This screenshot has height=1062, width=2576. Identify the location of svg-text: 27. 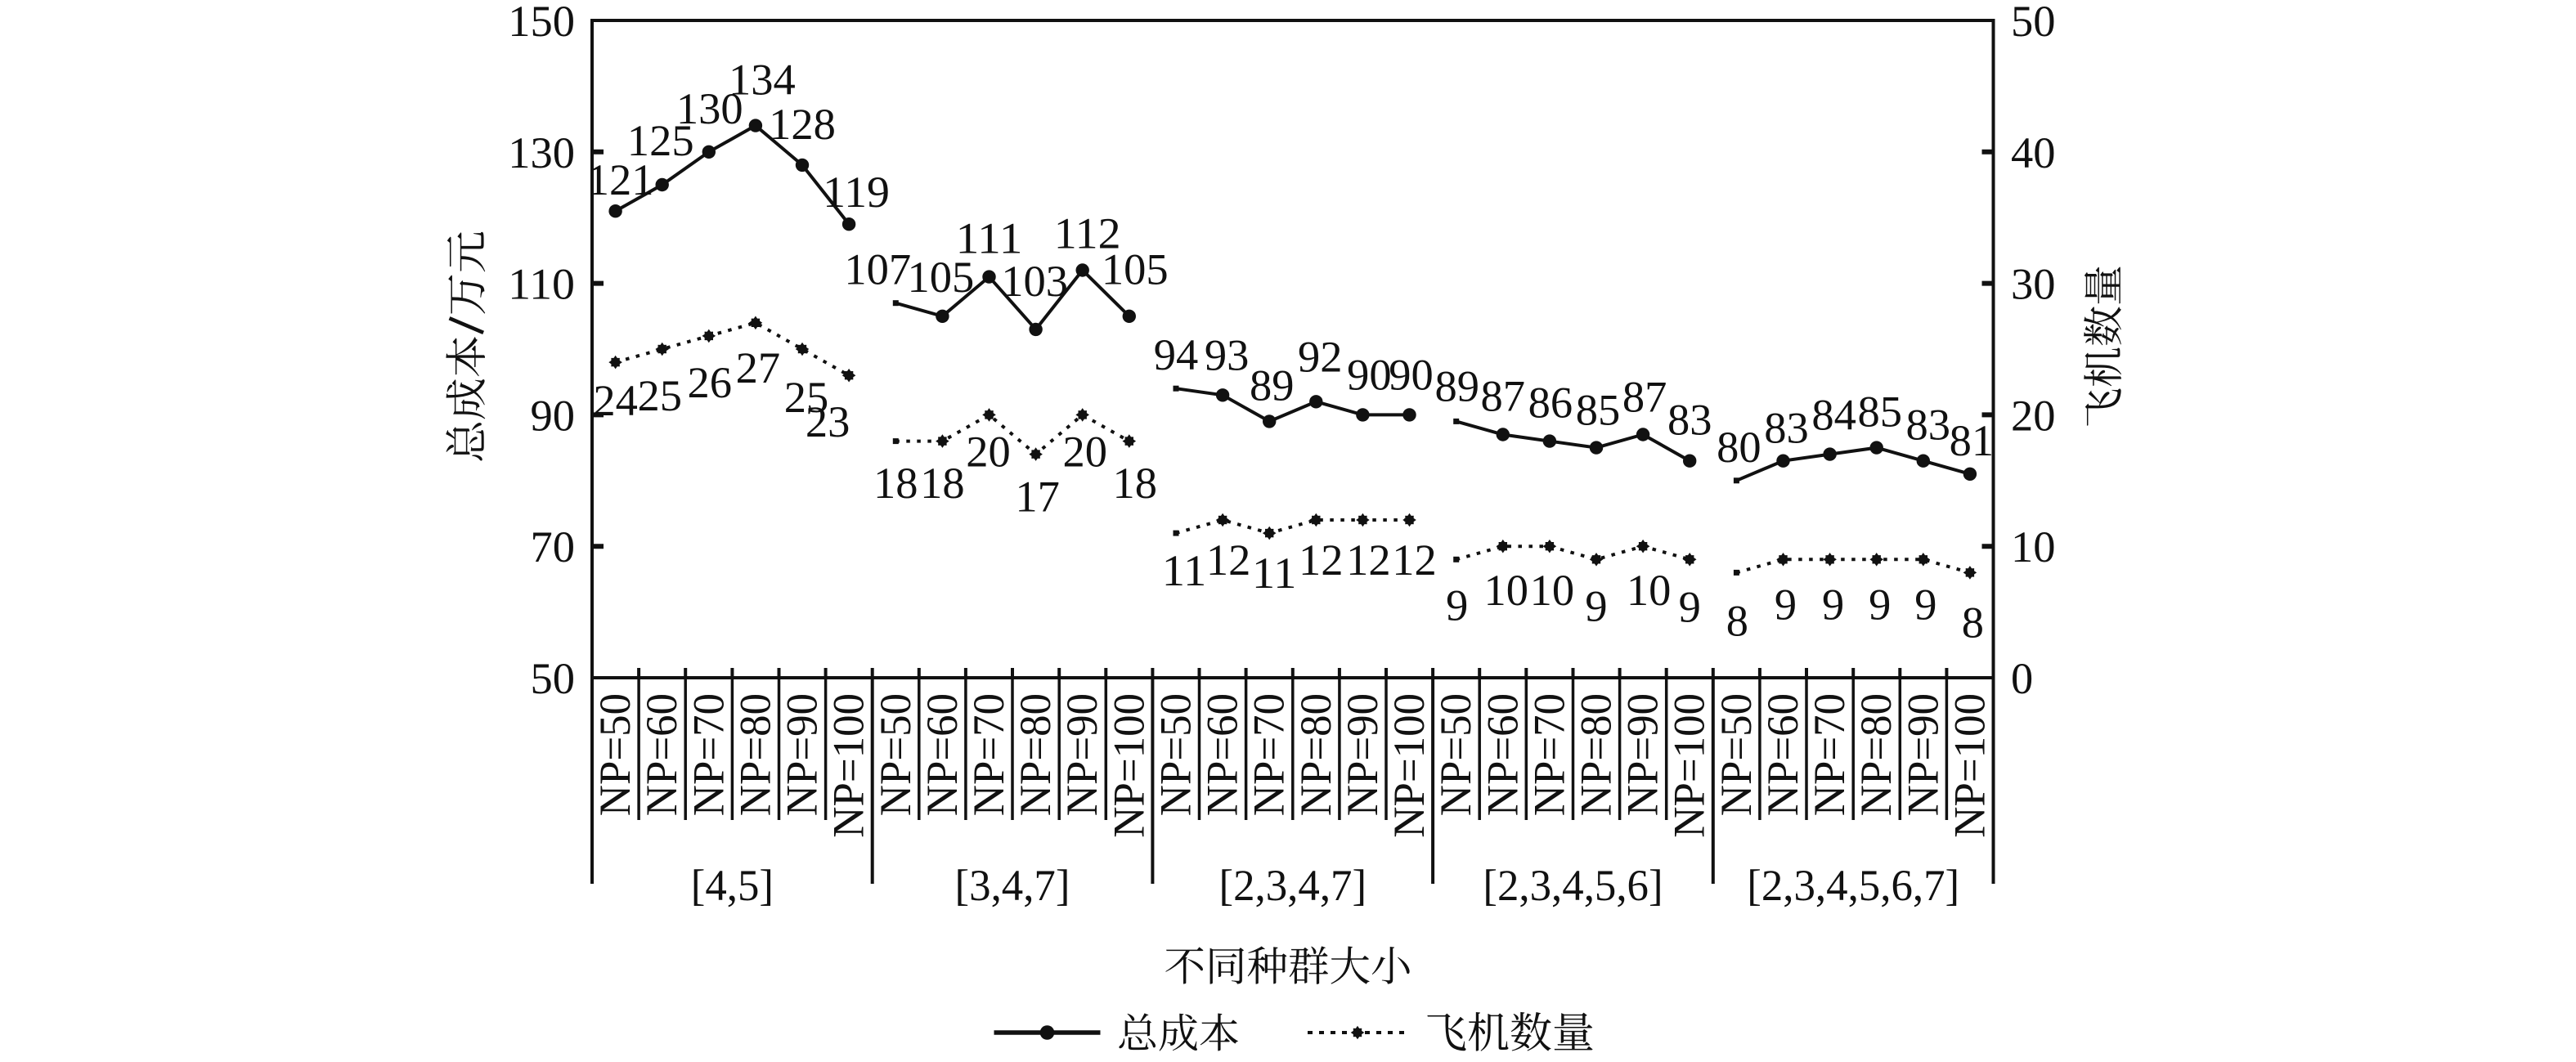
(758, 367).